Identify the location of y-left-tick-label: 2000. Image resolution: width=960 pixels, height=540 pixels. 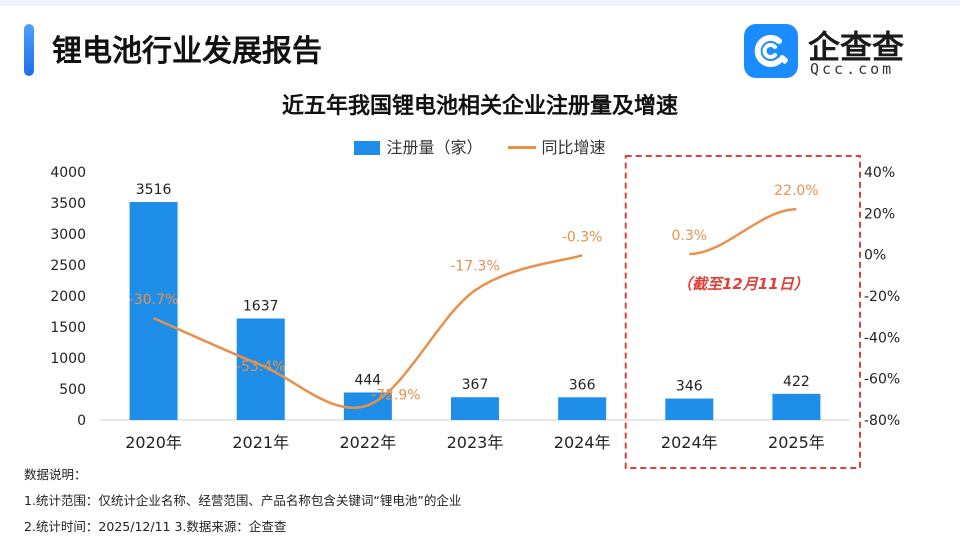
(68, 297).